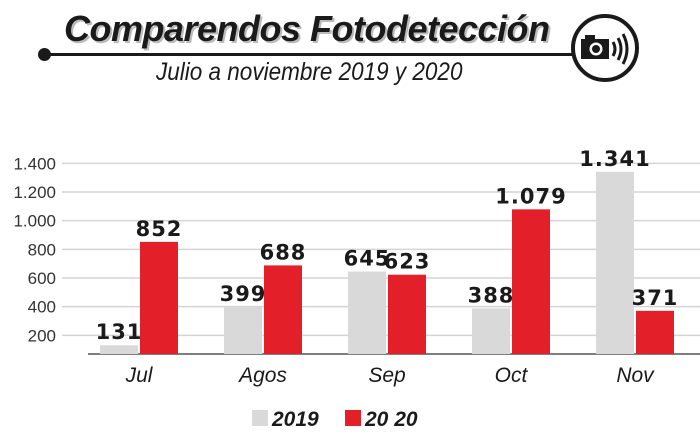 The width and height of the screenshot is (700, 437). I want to click on y-tick-label: 800, so click(42, 249).